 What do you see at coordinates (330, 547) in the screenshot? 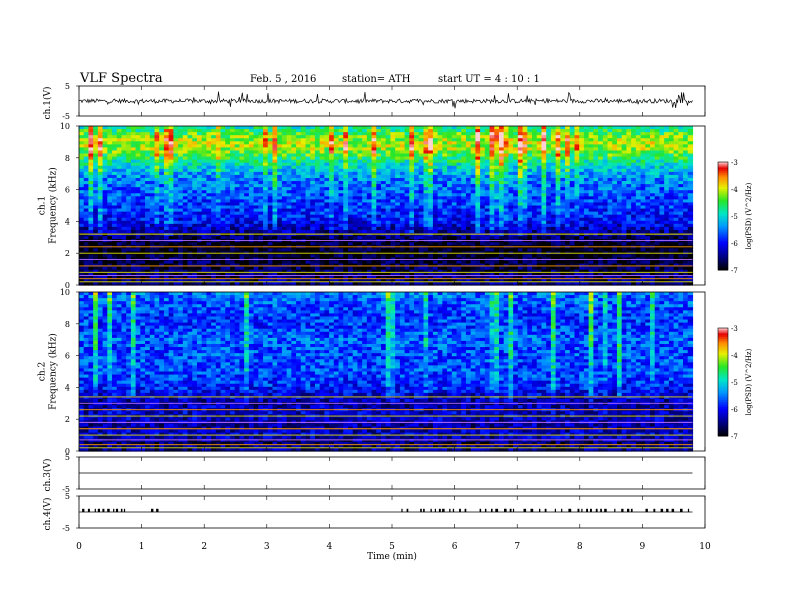
I see `time-tick-4: 4` at bounding box center [330, 547].